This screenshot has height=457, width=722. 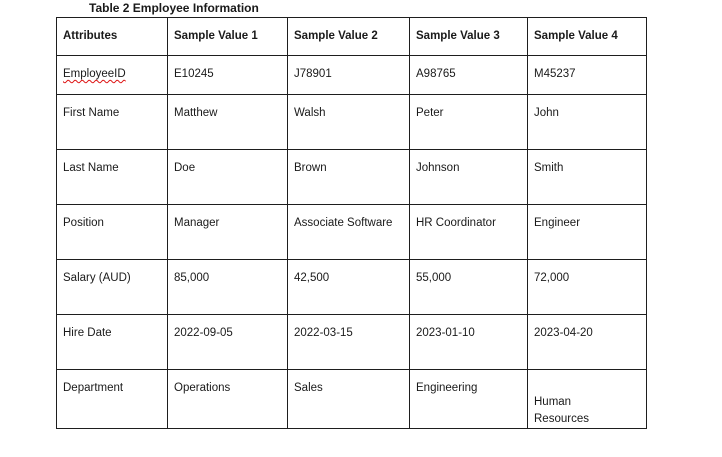 What do you see at coordinates (468, 342) in the screenshot?
I see `table-cell: 2023-01-10` at bounding box center [468, 342].